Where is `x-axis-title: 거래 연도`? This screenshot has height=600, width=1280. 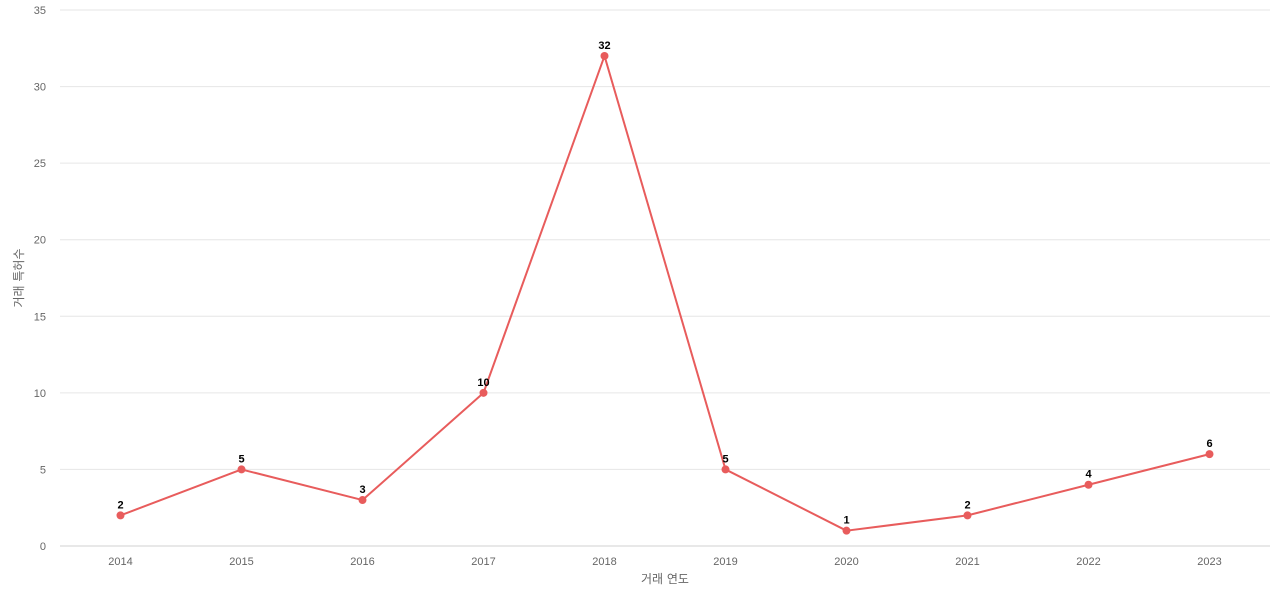 x-axis-title: 거래 연도 is located at coordinates (665, 579).